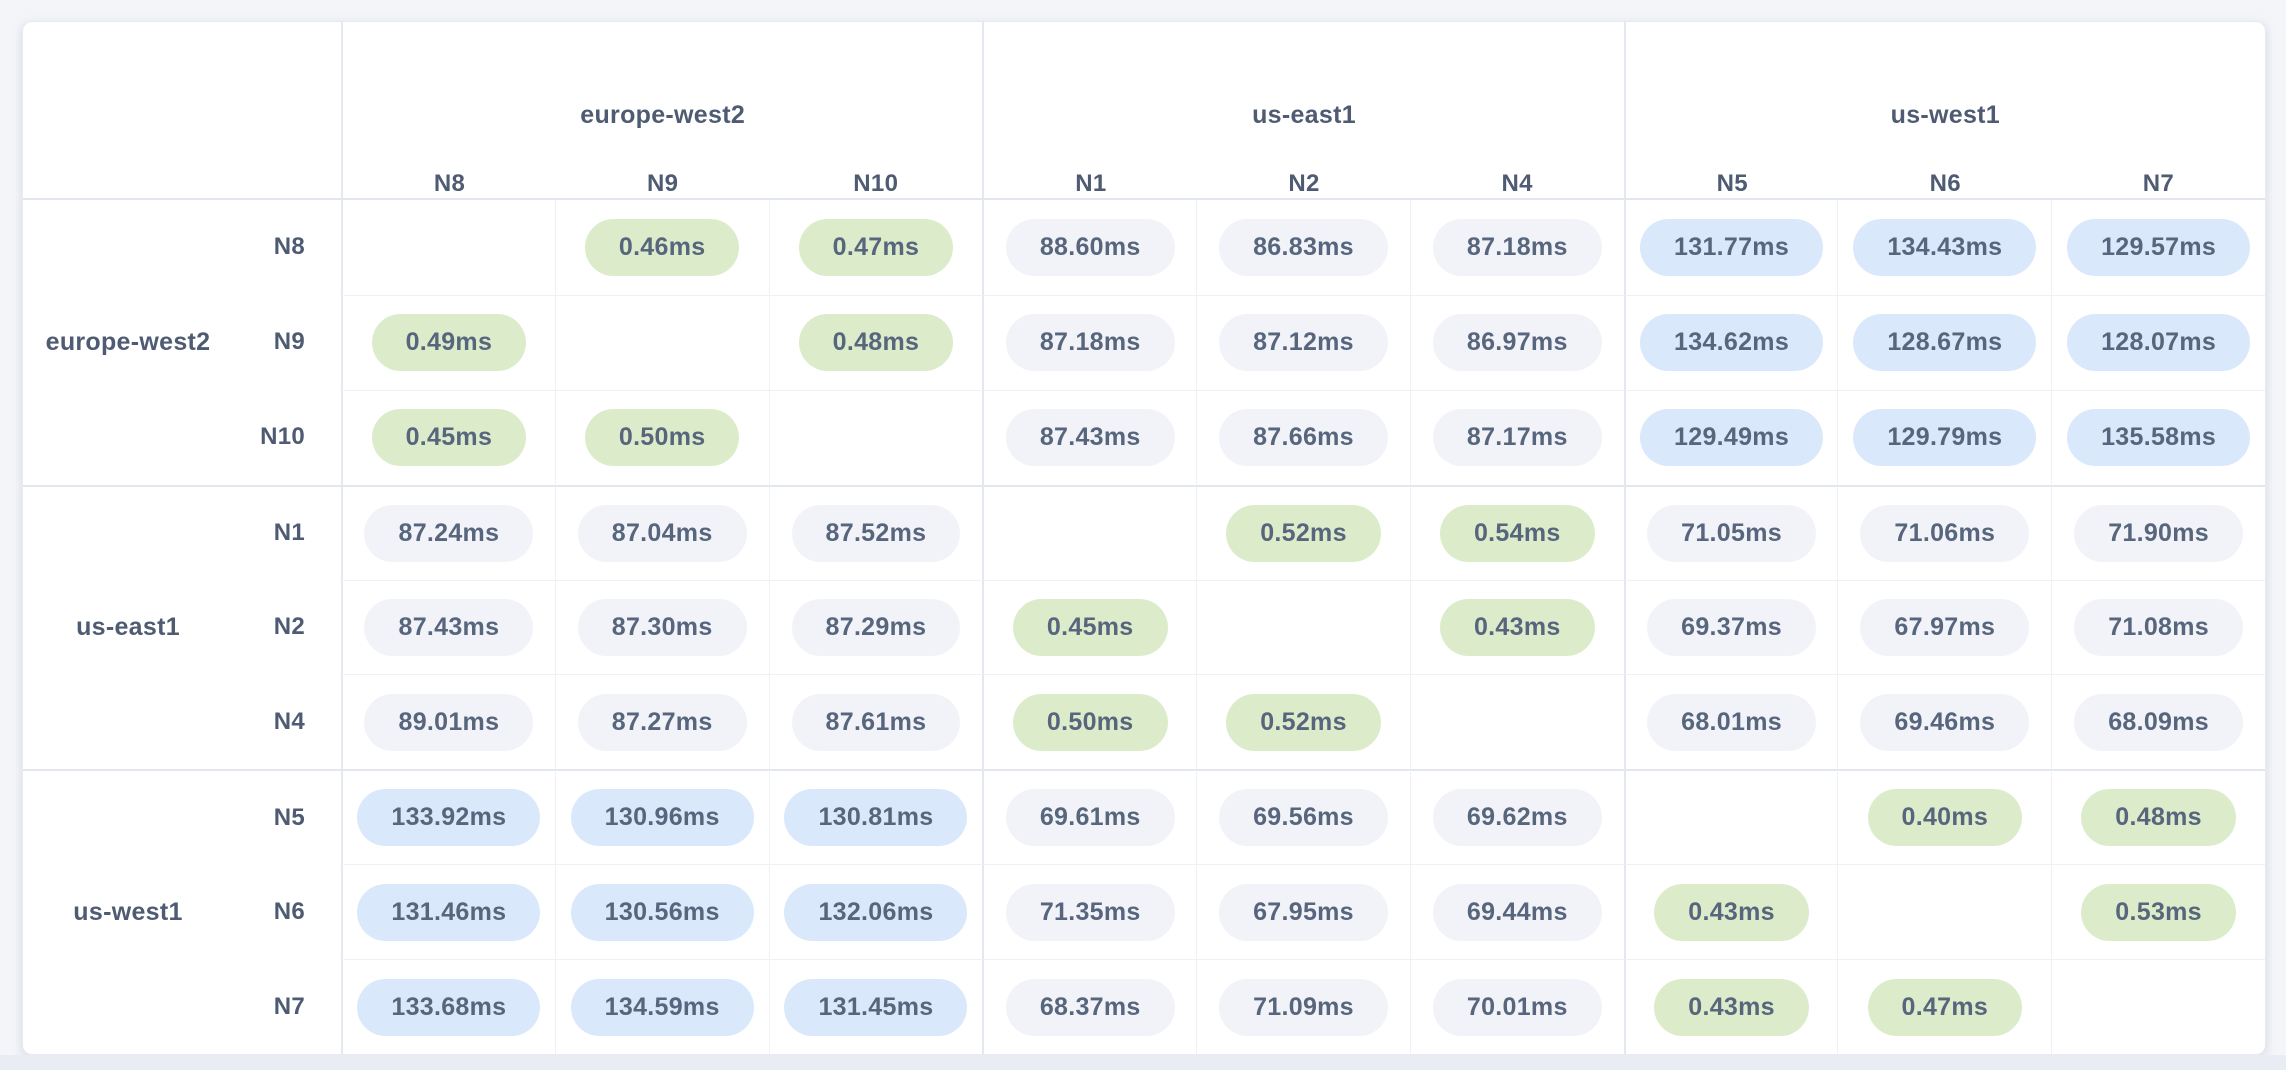 This screenshot has height=1070, width=2286. I want to click on matrix-corner-cell, so click(182, 111).